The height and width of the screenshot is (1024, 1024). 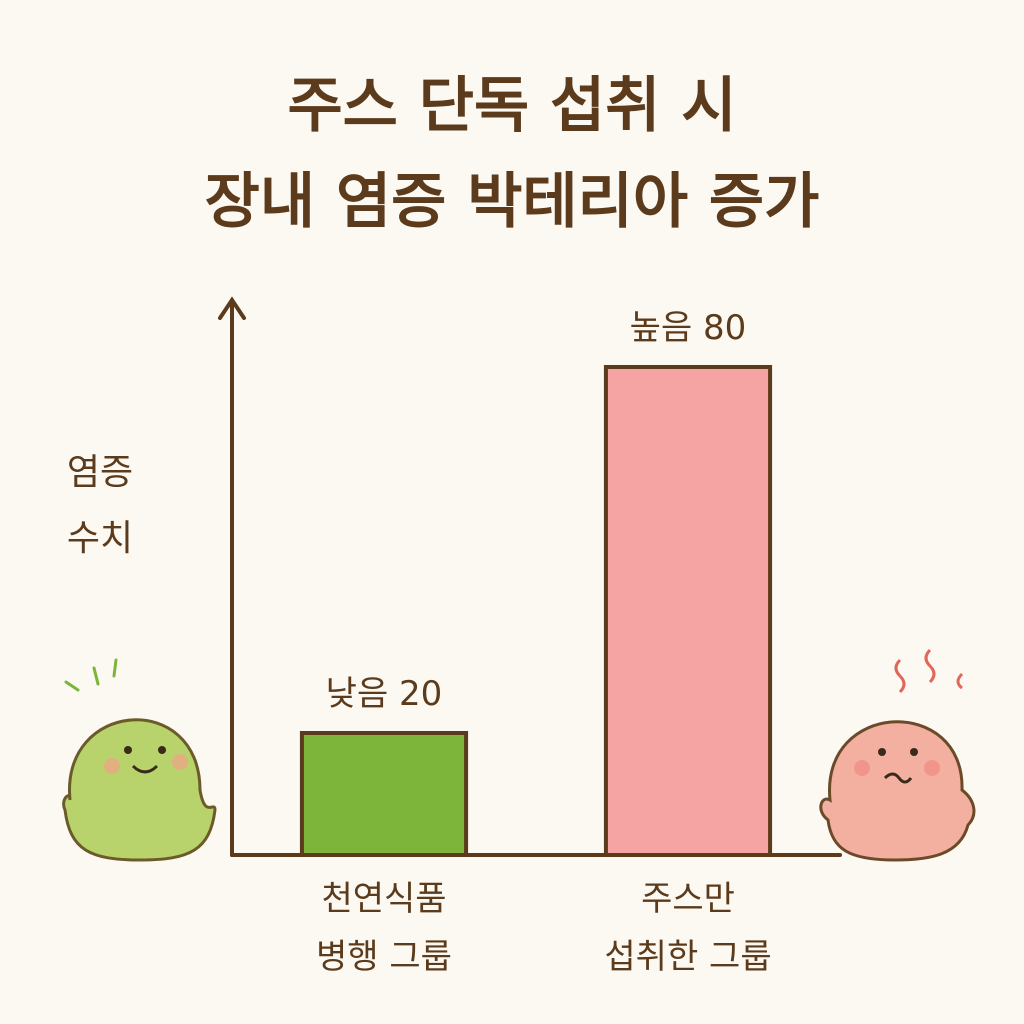 I want to click on sad-character, so click(x=897, y=755).